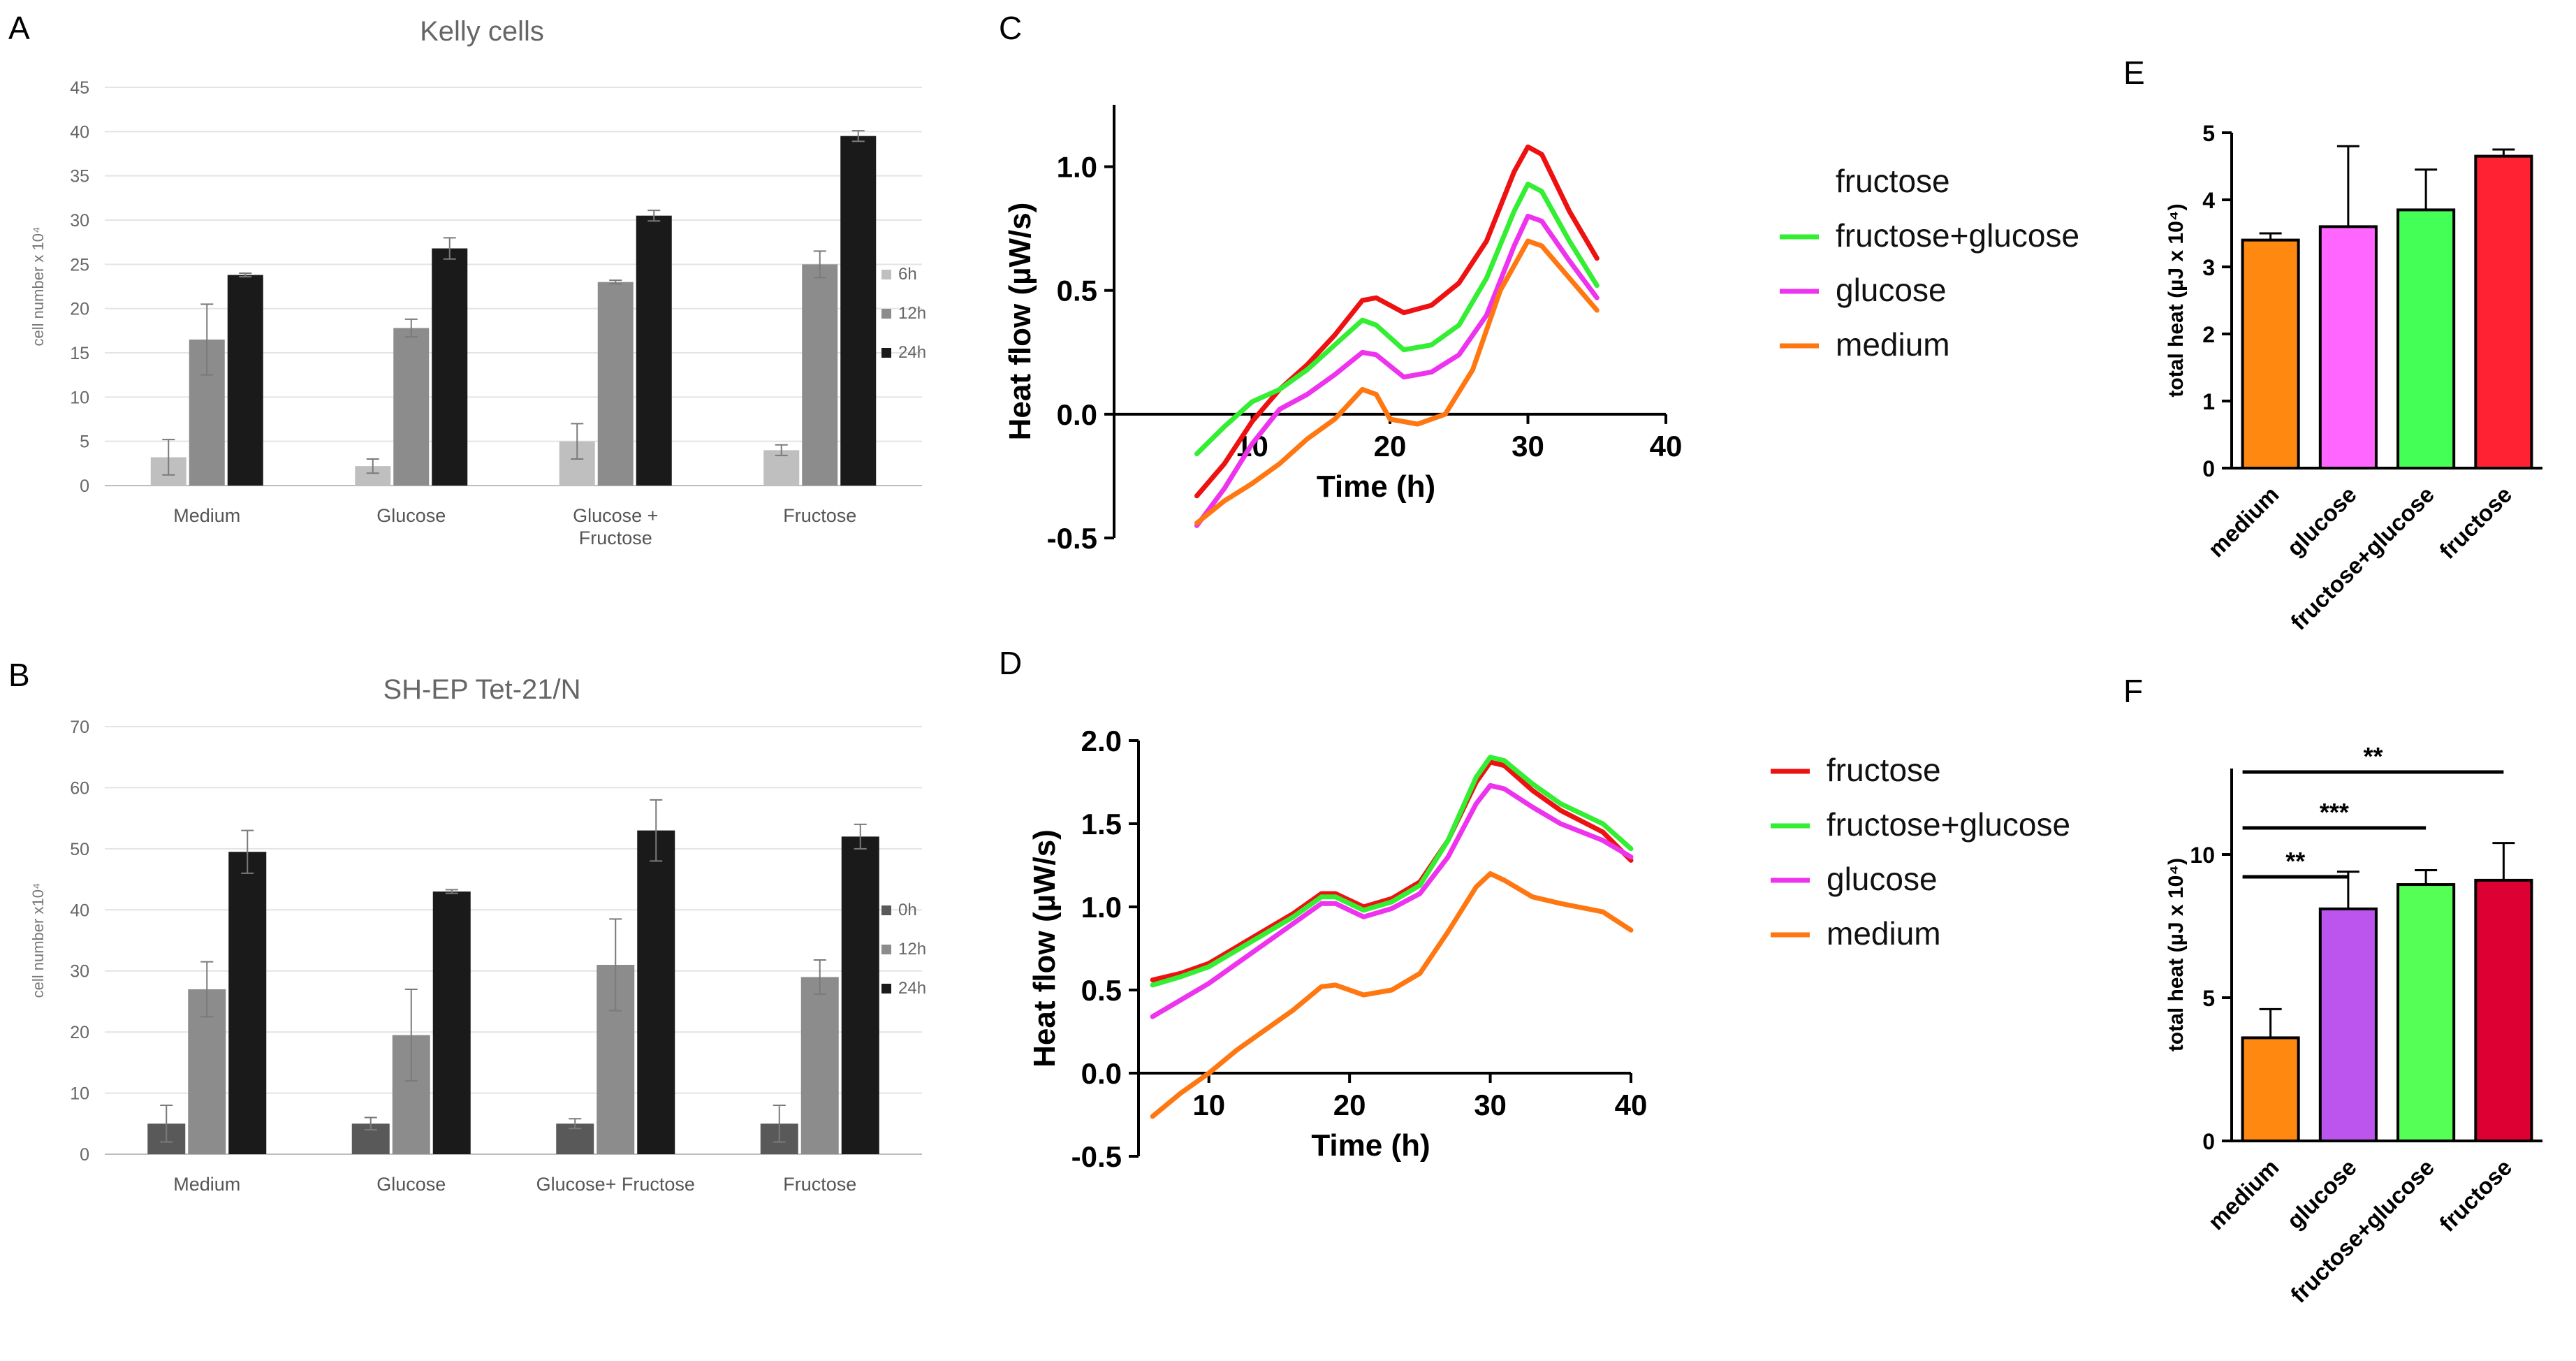 The height and width of the screenshot is (1361, 2576). Describe the element at coordinates (1101, 741) in the screenshot. I see `y-tick-label: 2.0` at that location.